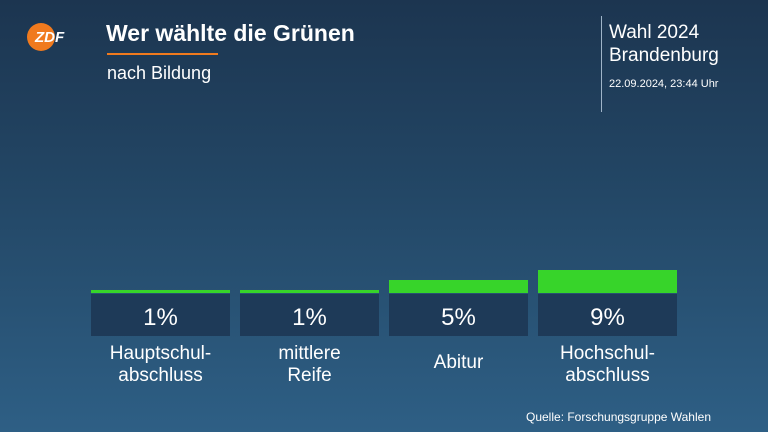 This screenshot has width=768, height=432. Describe the element at coordinates (162, 54) in the screenshot. I see `title-underline` at that location.